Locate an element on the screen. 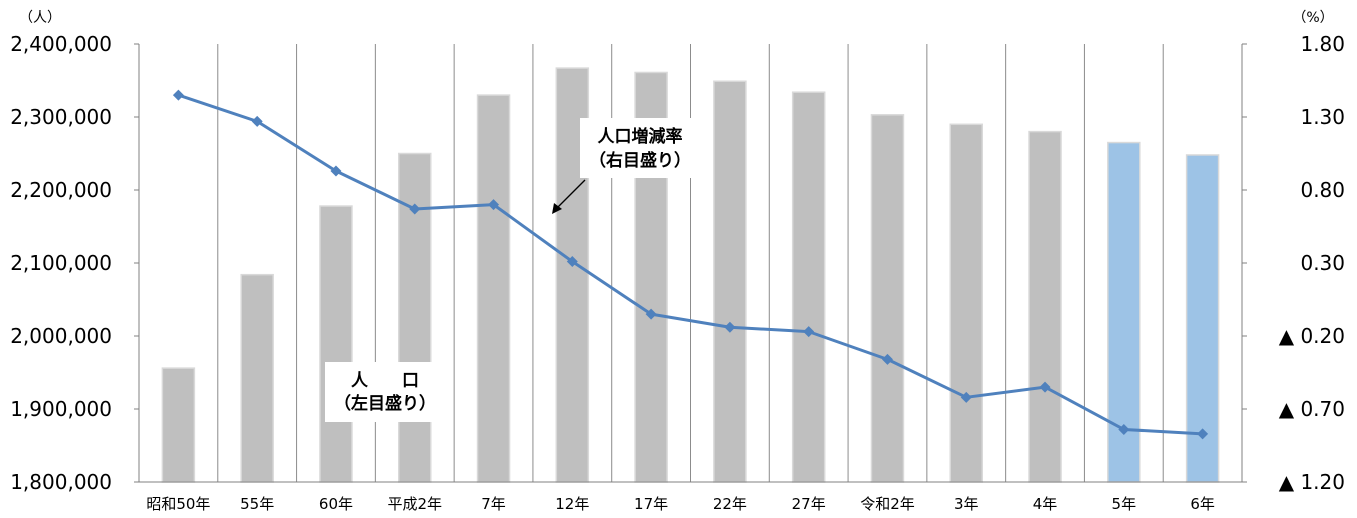 The image size is (1357, 518). left-axis-tick-label: 2,100,000 is located at coordinates (61, 263).